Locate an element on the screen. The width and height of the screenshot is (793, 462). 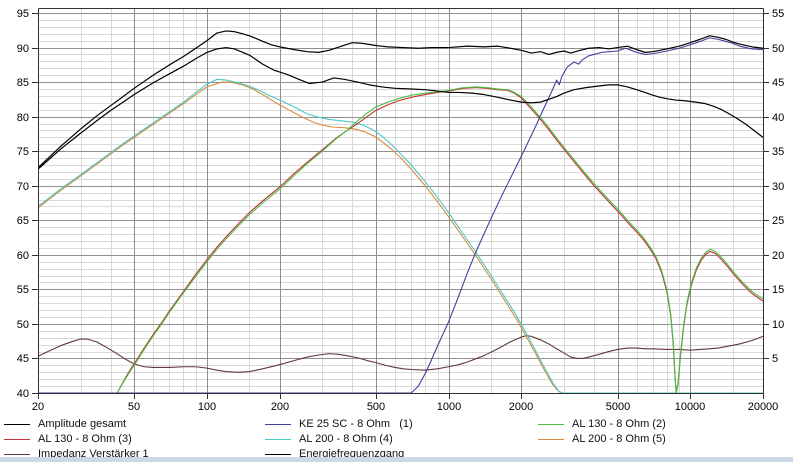
al130-3-line-swatch is located at coordinates (17, 439).